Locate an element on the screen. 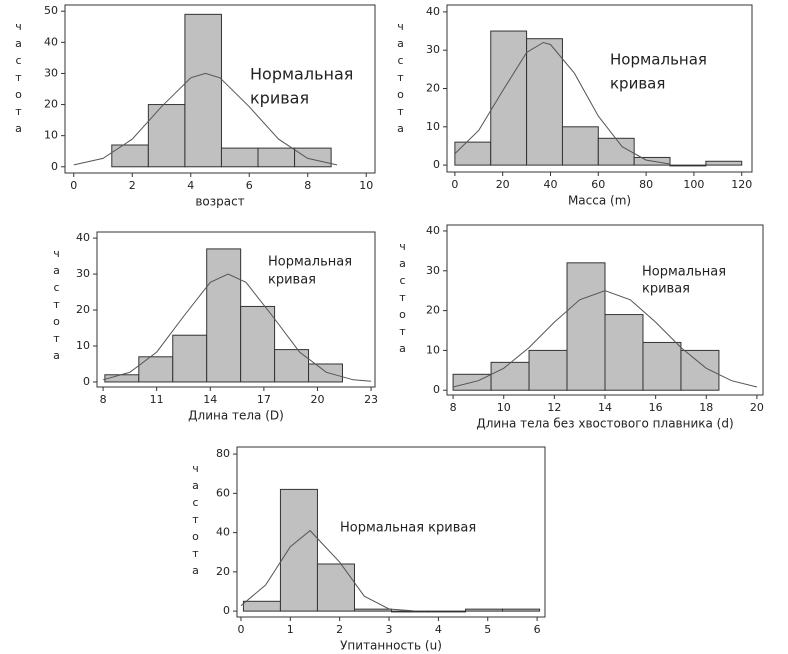  x-axis-label: Длина тела без хвостового плавника (d) is located at coordinates (604, 424).